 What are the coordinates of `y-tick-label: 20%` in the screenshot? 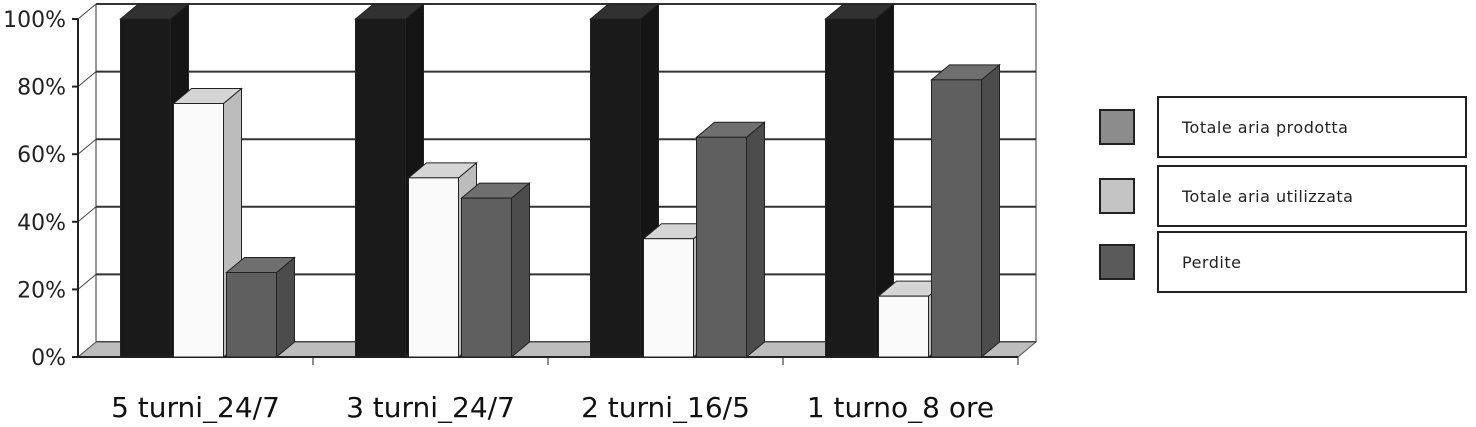 It's located at (41, 290).